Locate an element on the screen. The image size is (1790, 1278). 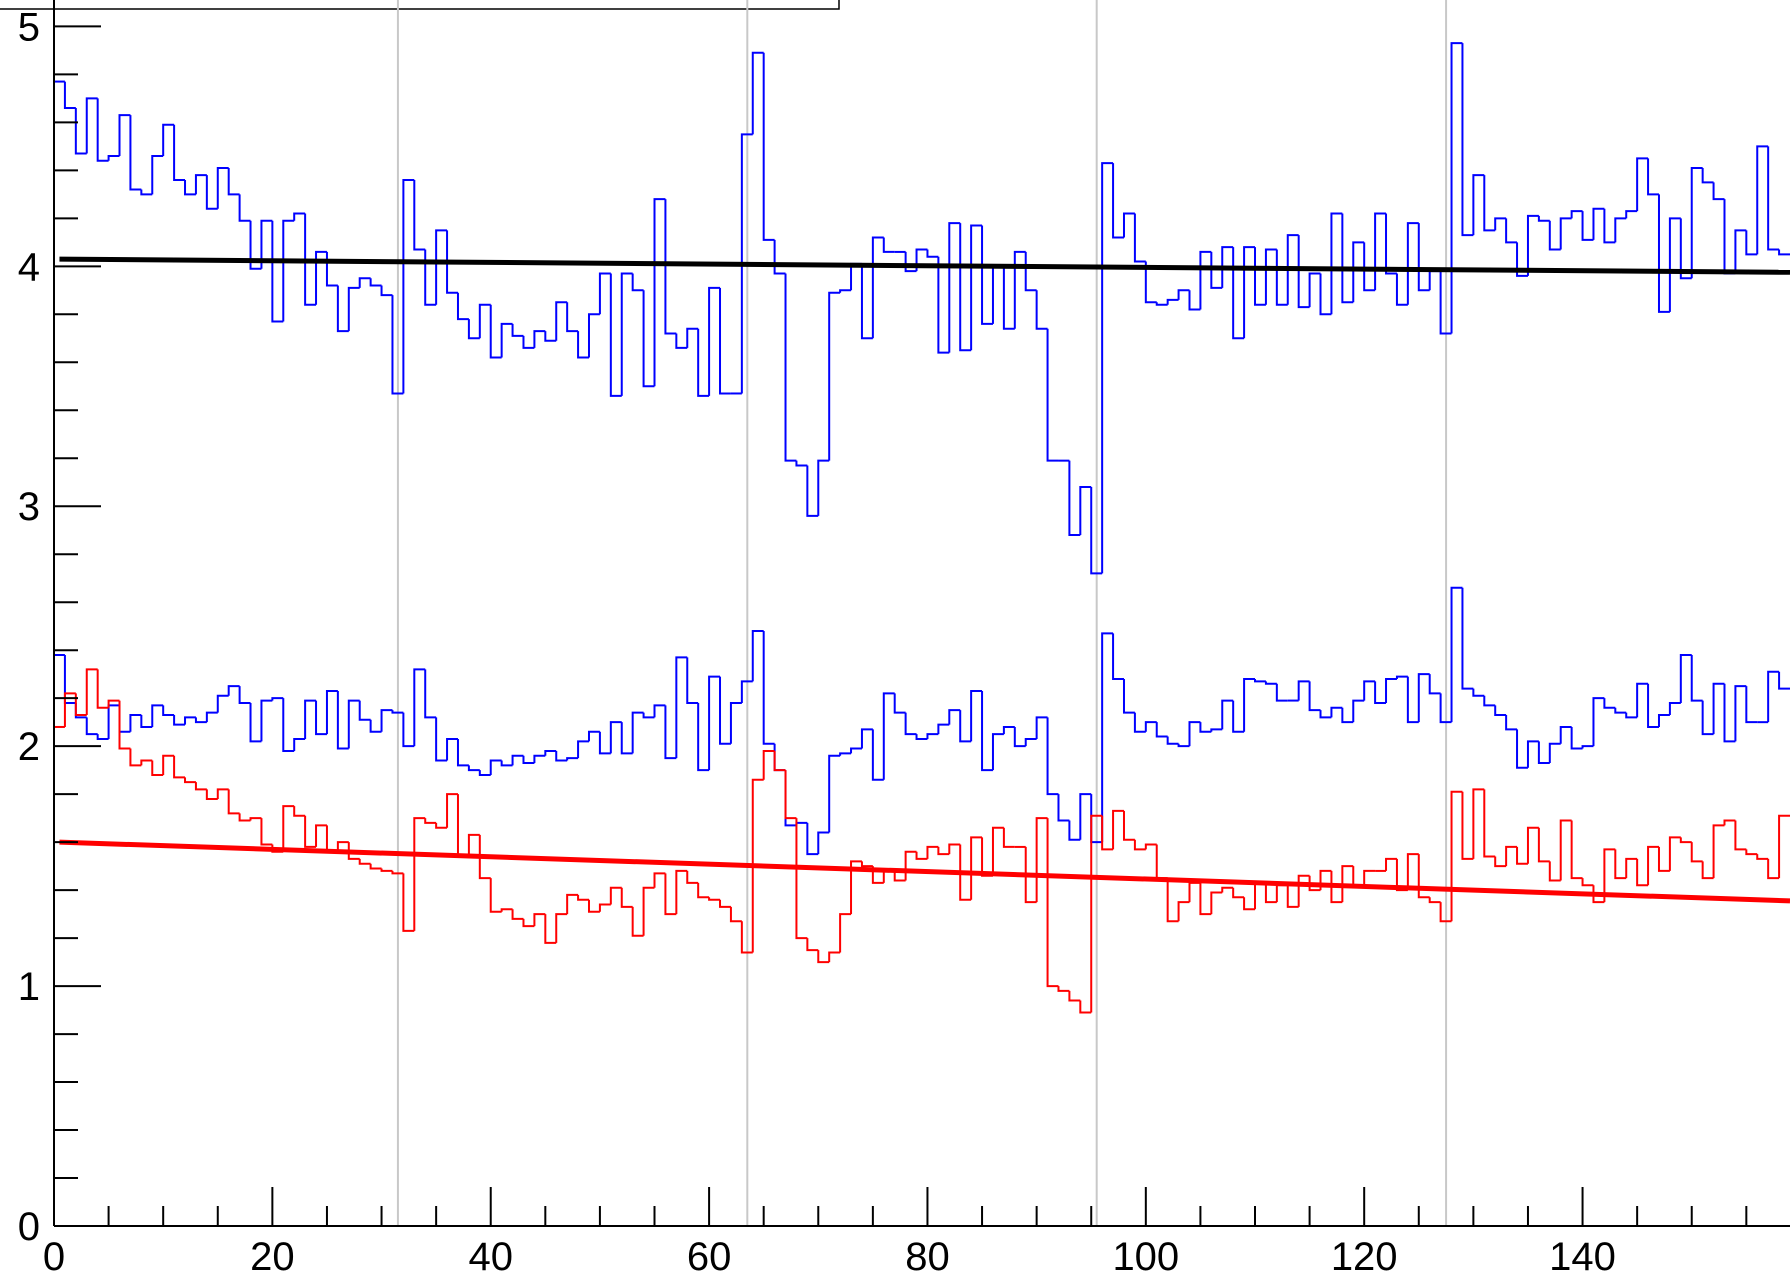
y-tick-label: 2 is located at coordinates (29, 747).